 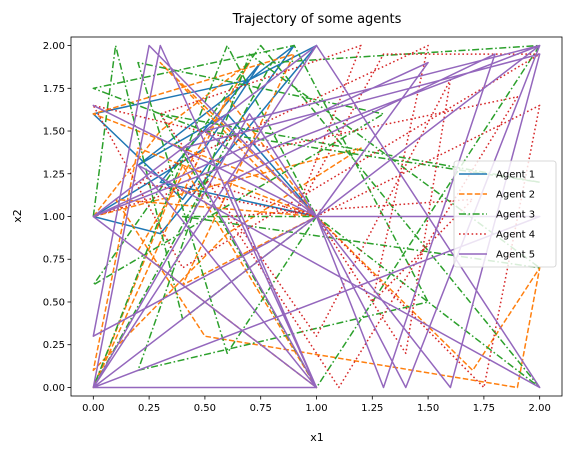 What do you see at coordinates (54, 260) in the screenshot?
I see `y-tick-label: 0.75` at bounding box center [54, 260].